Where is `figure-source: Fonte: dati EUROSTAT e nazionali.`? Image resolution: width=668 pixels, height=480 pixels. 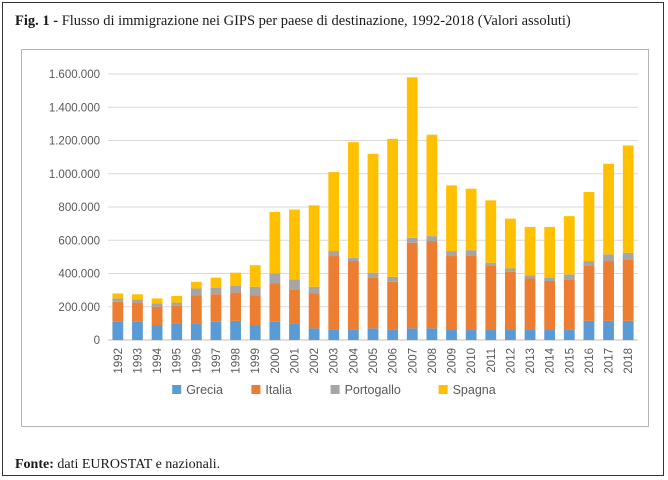 figure-source: Fonte: dati EUROSTAT e nazionali. is located at coordinates (117, 465).